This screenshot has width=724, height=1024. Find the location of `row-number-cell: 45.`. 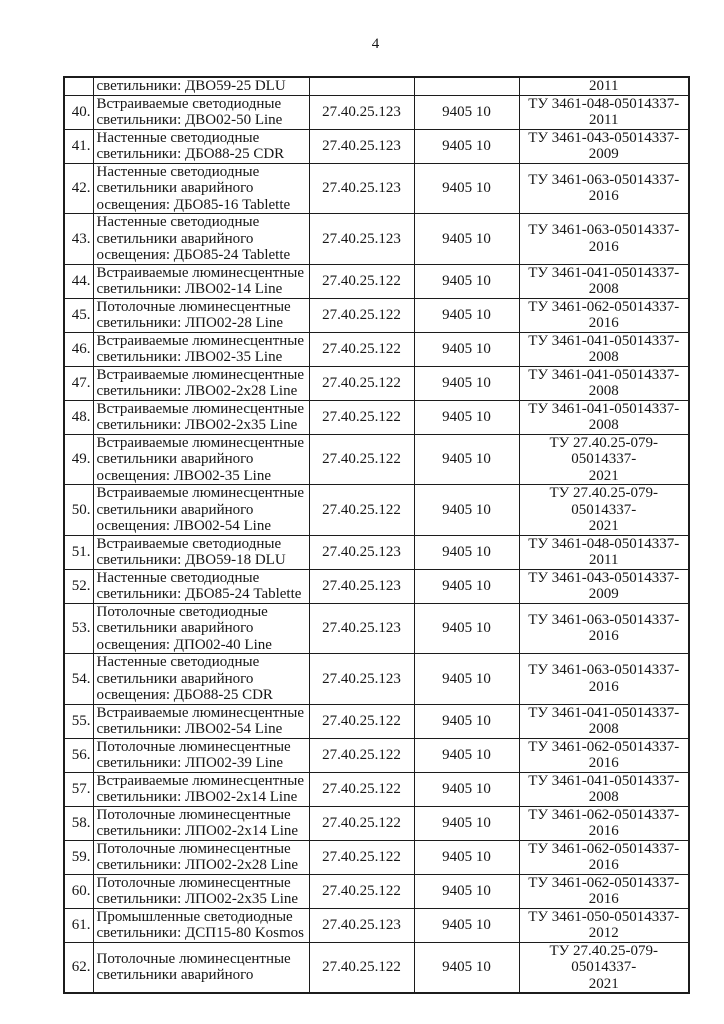

row-number-cell: 45. is located at coordinates (78, 315).